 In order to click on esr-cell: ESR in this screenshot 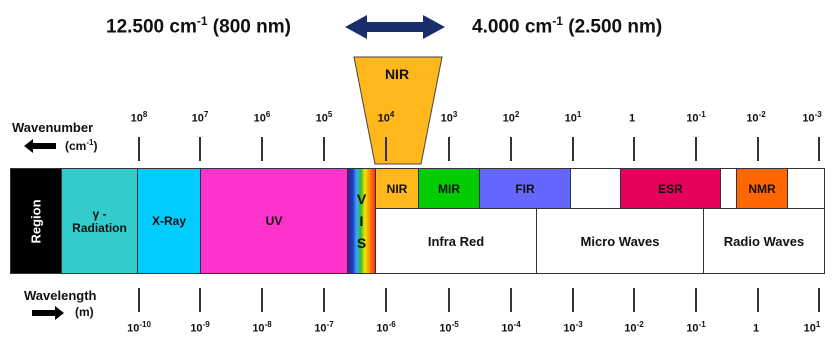, I will do `click(670, 188)`.